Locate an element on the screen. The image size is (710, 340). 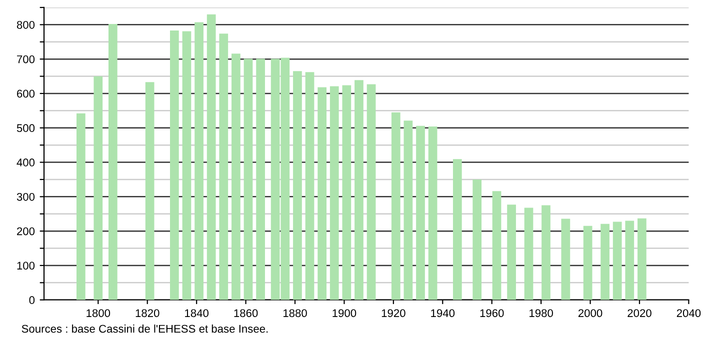
x-tick-label: 1820 is located at coordinates (148, 313).